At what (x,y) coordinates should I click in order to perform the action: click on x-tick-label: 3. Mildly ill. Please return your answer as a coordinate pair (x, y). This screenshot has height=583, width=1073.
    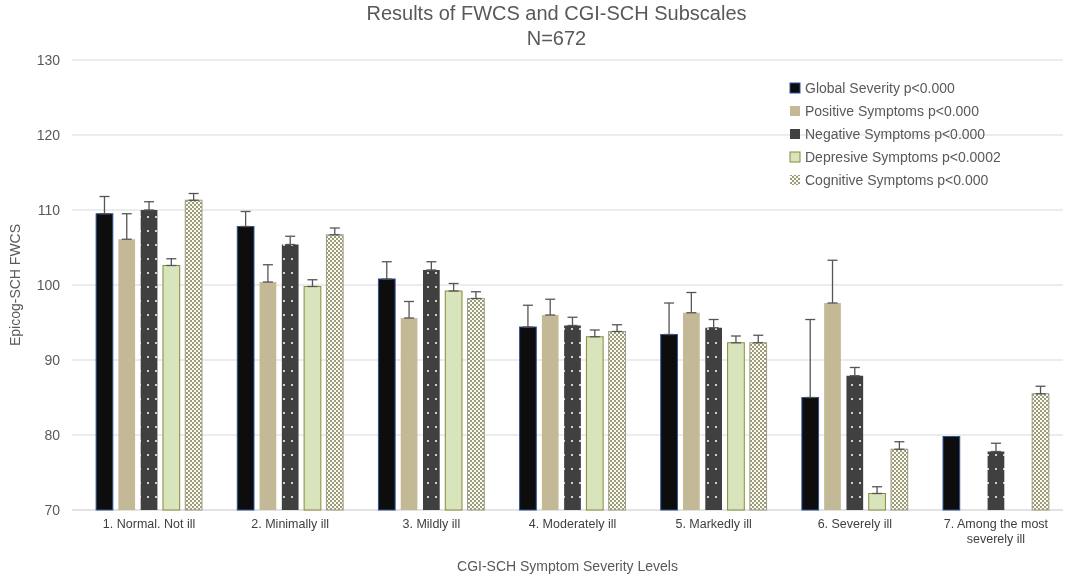
    Looking at the image, I should click on (431, 524).